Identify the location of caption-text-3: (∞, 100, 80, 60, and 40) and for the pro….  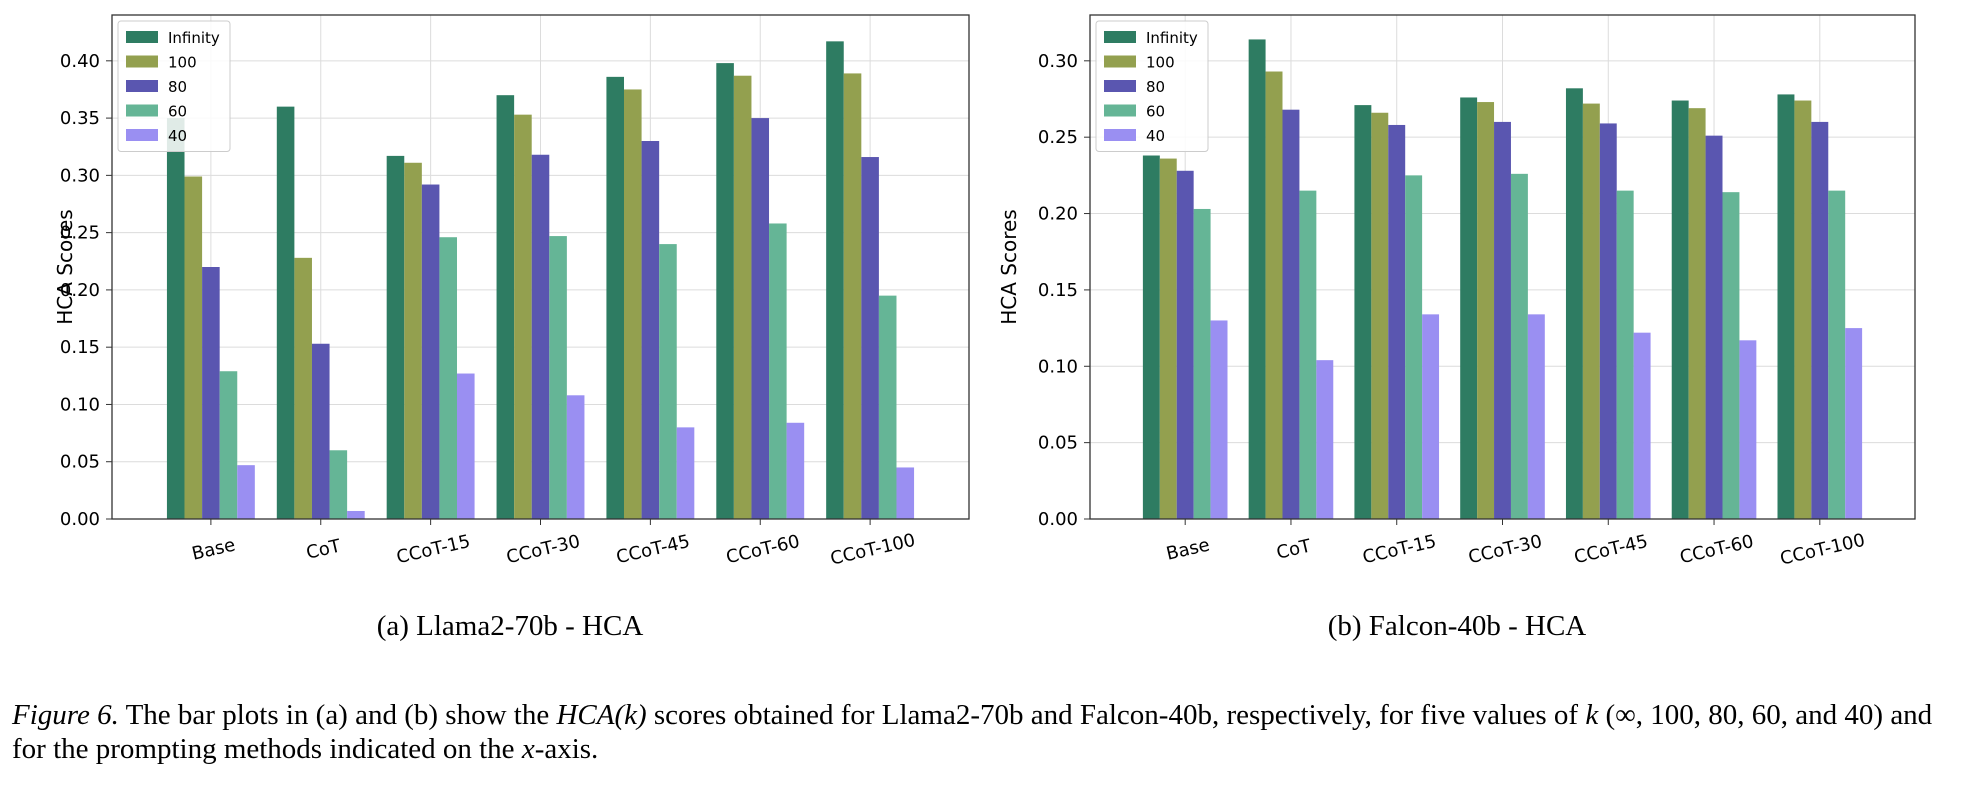
(972, 732).